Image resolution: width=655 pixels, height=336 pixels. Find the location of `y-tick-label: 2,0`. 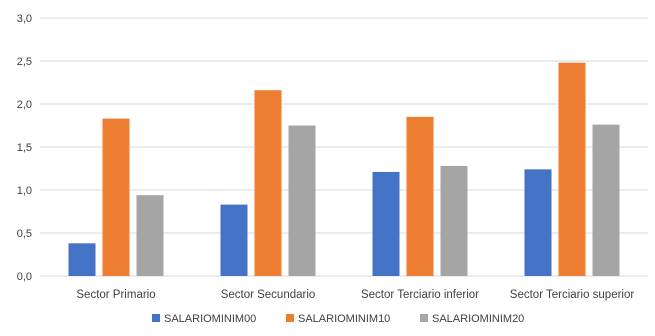

y-tick-label: 2,0 is located at coordinates (24, 105).